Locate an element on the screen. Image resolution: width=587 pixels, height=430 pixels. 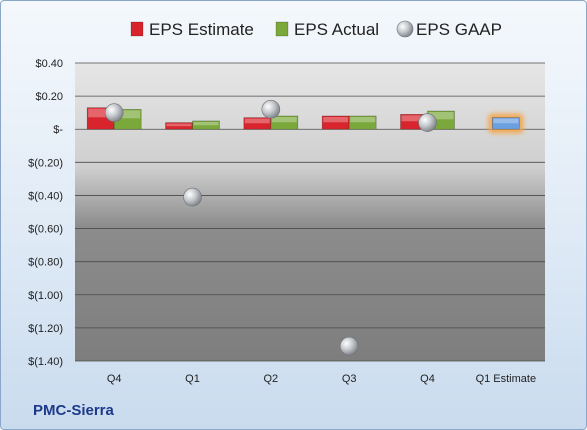
eps-estimate-bar is located at coordinates (257, 123).